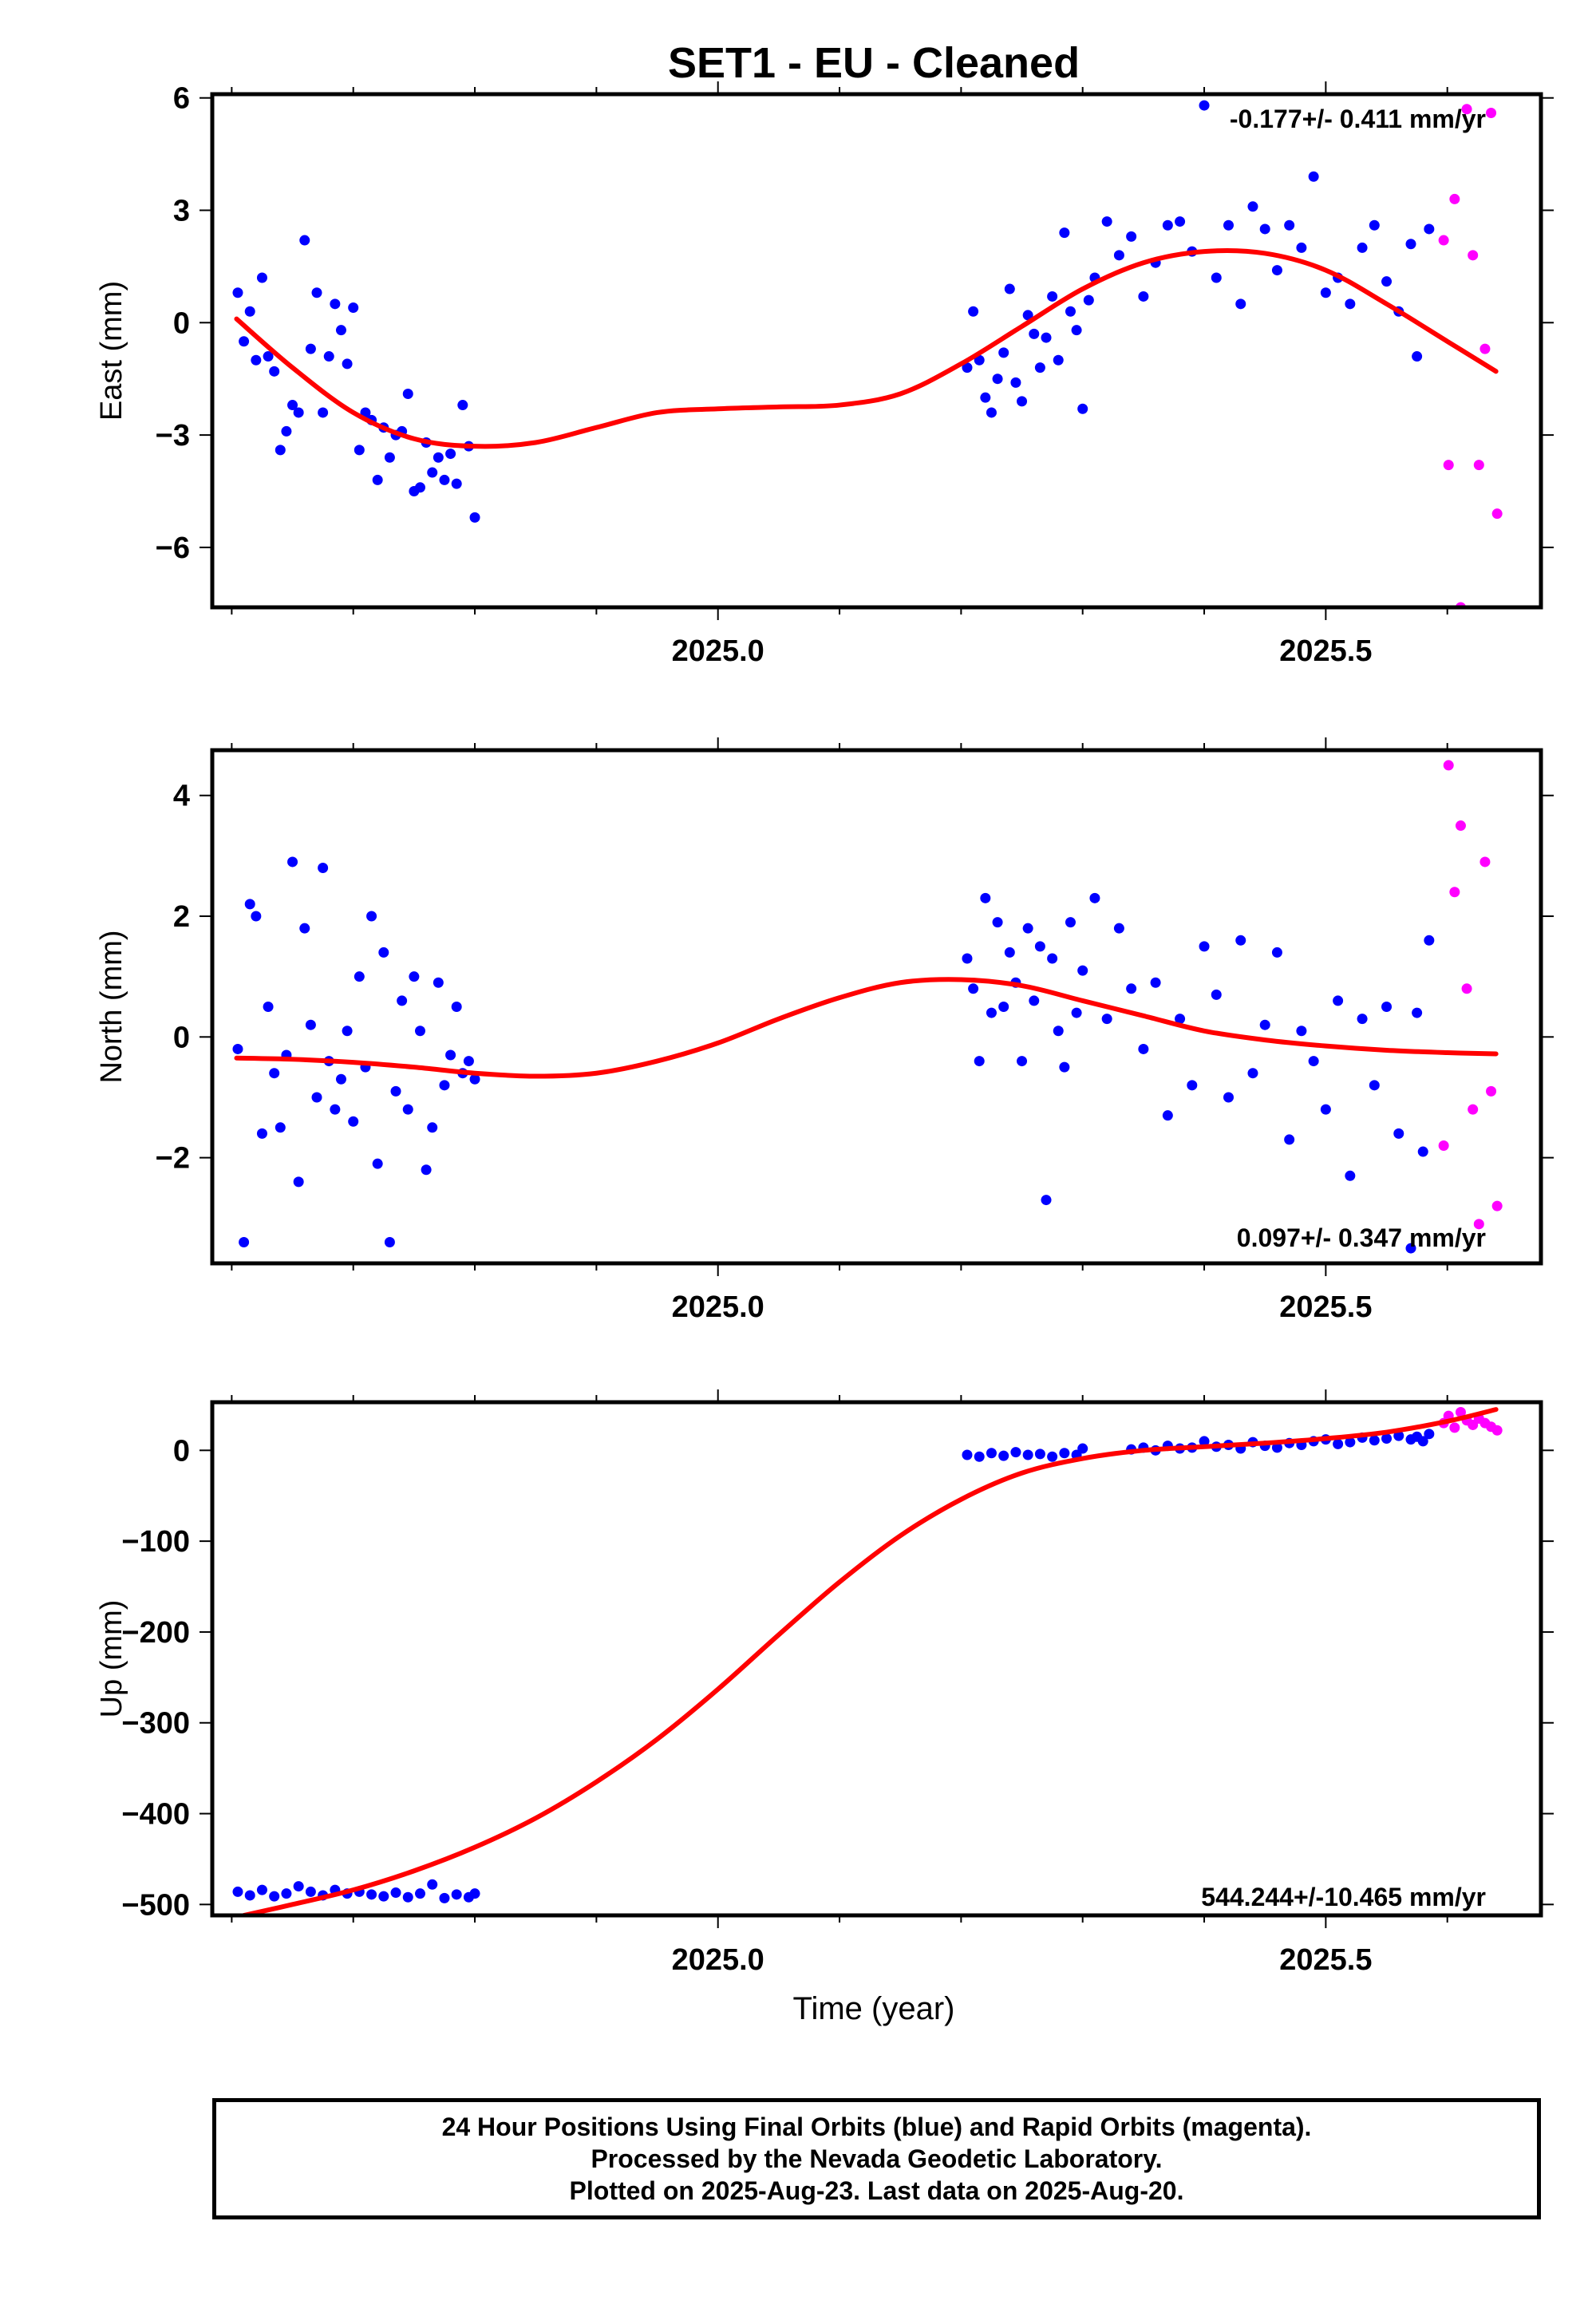  What do you see at coordinates (181, 917) in the screenshot?
I see `y-tick-label: 2` at bounding box center [181, 917].